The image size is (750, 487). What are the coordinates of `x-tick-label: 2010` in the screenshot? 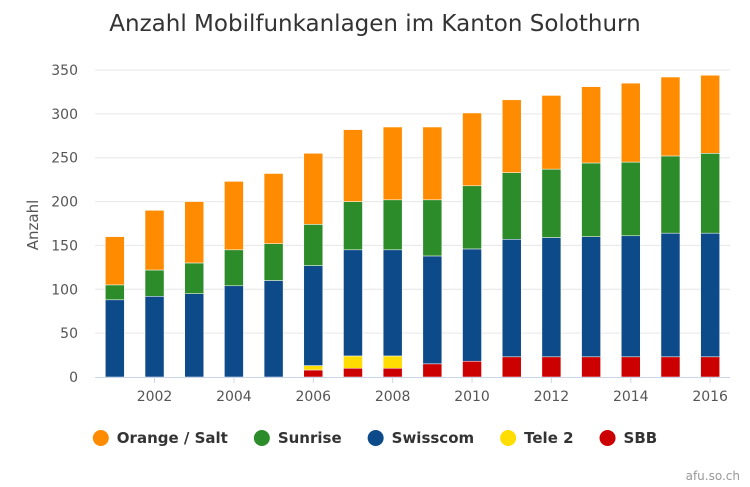 It's located at (472, 397).